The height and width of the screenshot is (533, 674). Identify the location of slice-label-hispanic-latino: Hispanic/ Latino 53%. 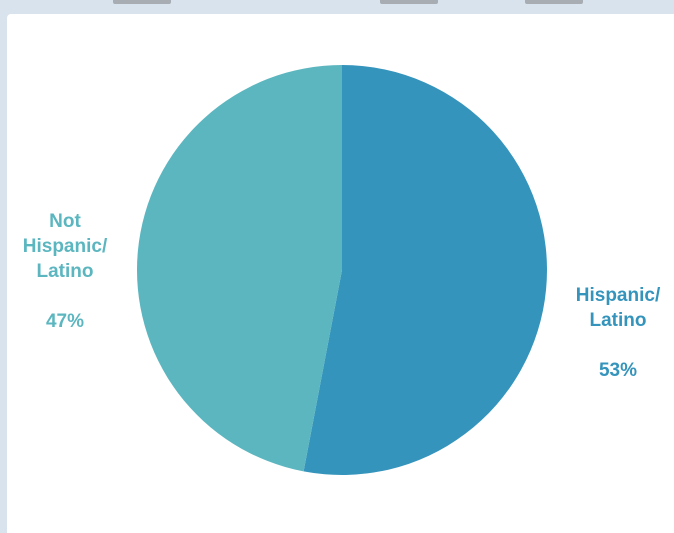
(618, 320).